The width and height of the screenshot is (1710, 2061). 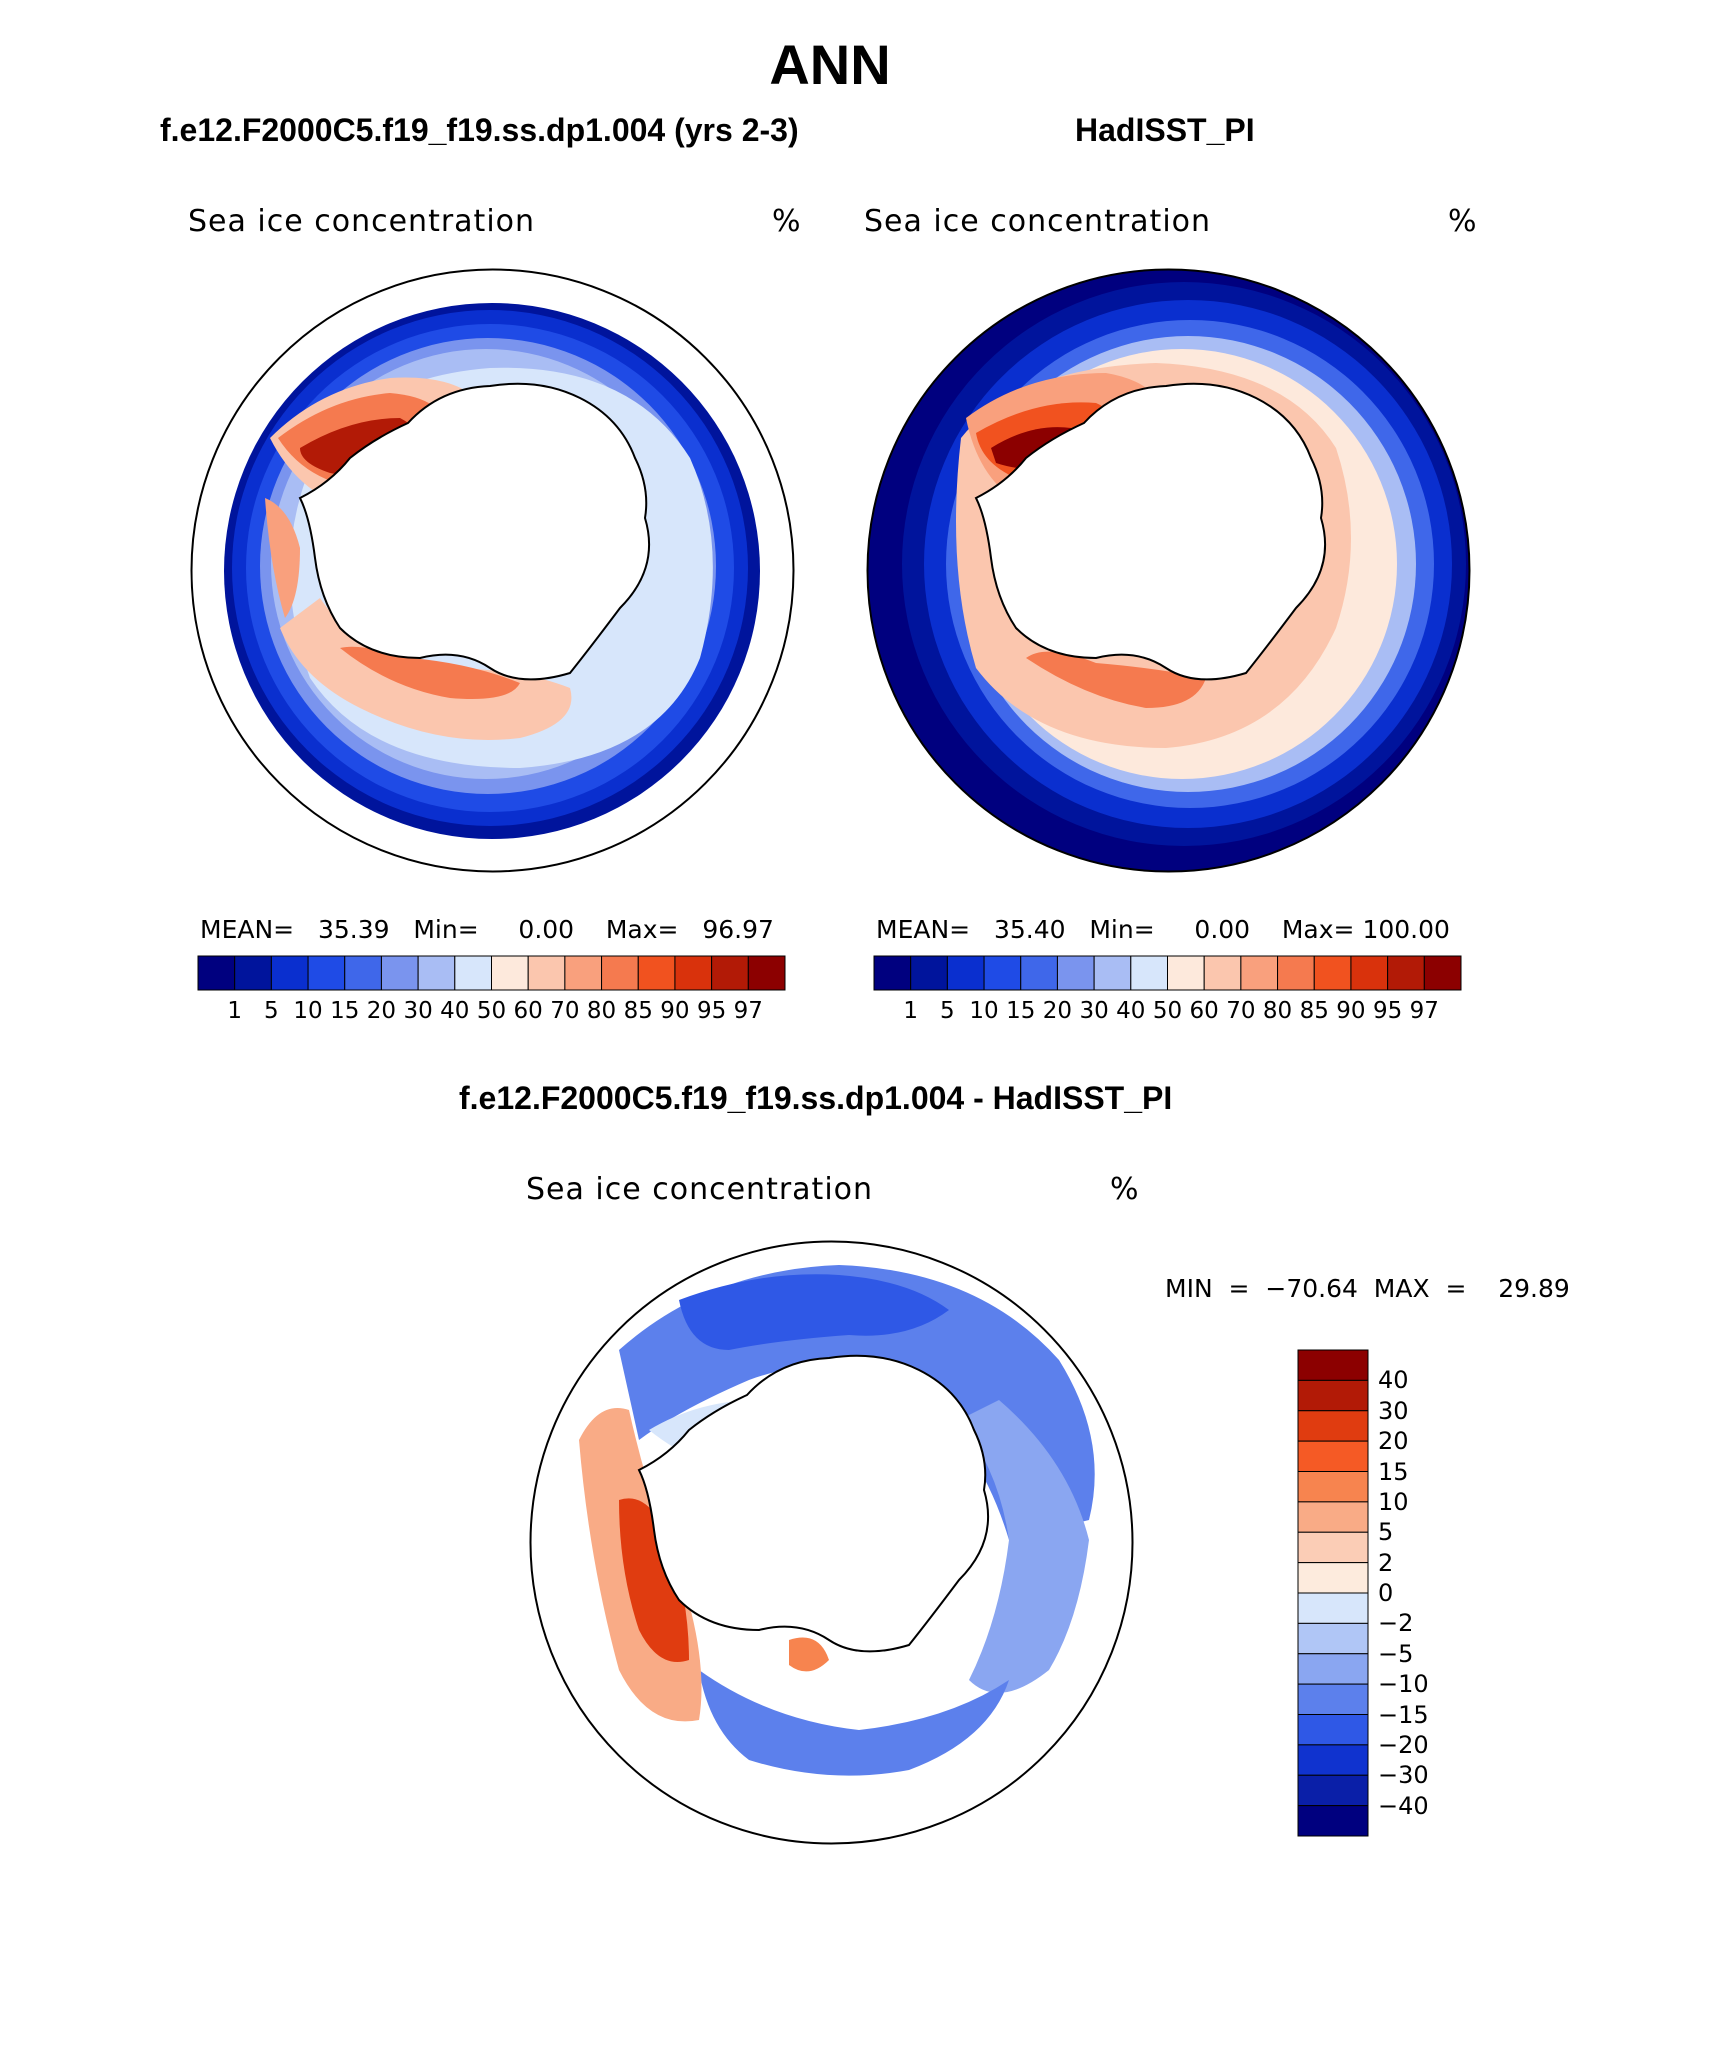 I want to click on colorbar-tick-label: −20, so click(x=1403, y=1744).